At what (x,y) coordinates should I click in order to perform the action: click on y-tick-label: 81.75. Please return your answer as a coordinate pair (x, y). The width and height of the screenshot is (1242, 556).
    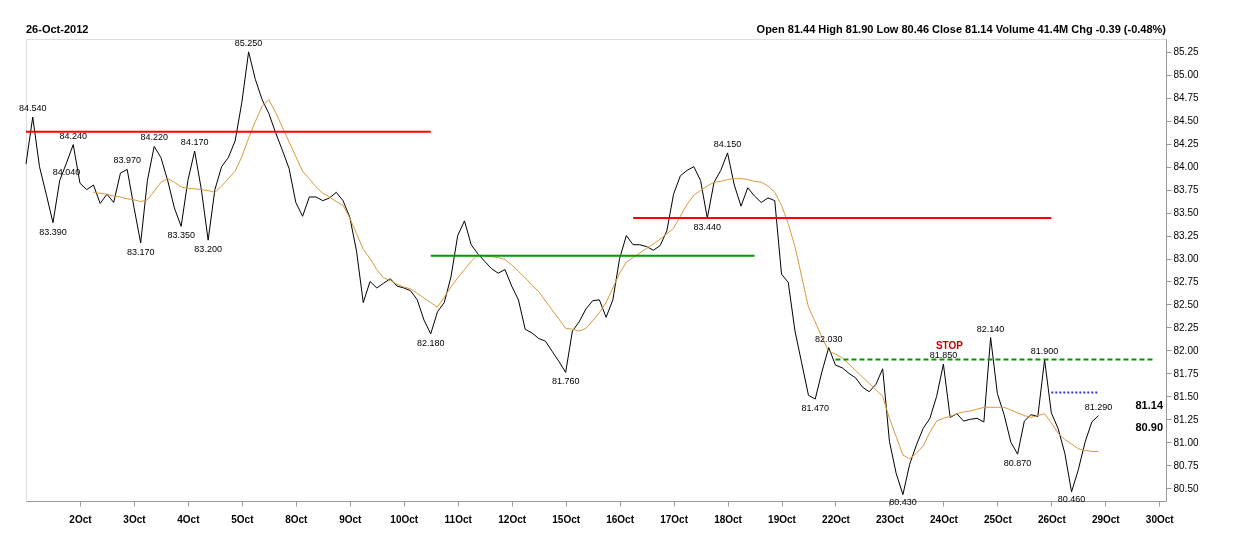
    Looking at the image, I should click on (1186, 373).